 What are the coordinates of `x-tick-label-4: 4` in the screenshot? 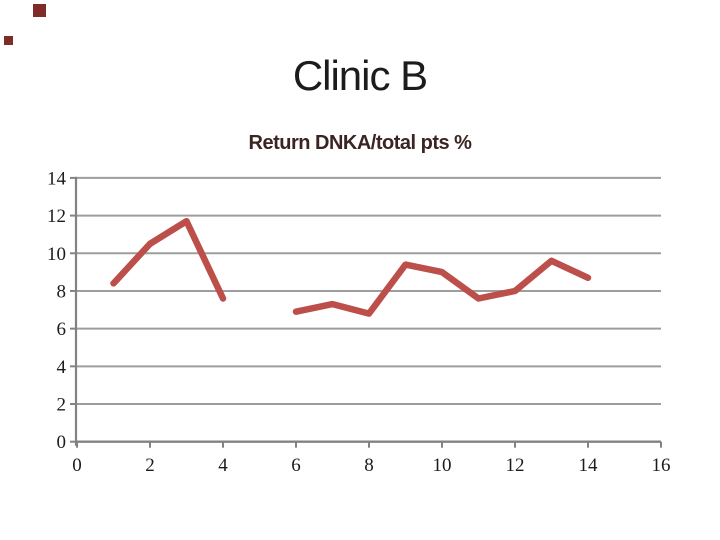 It's located at (223, 465).